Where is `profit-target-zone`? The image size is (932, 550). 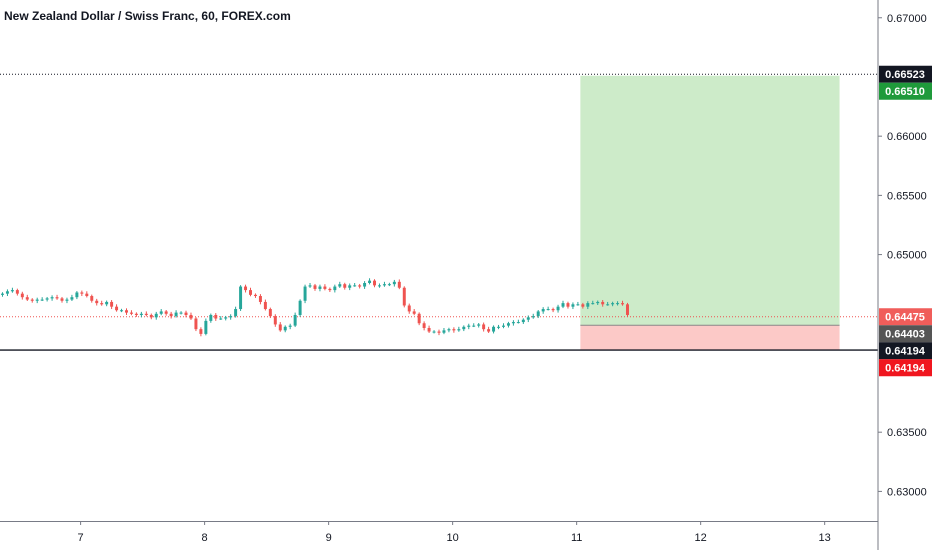 profit-target-zone is located at coordinates (710, 200).